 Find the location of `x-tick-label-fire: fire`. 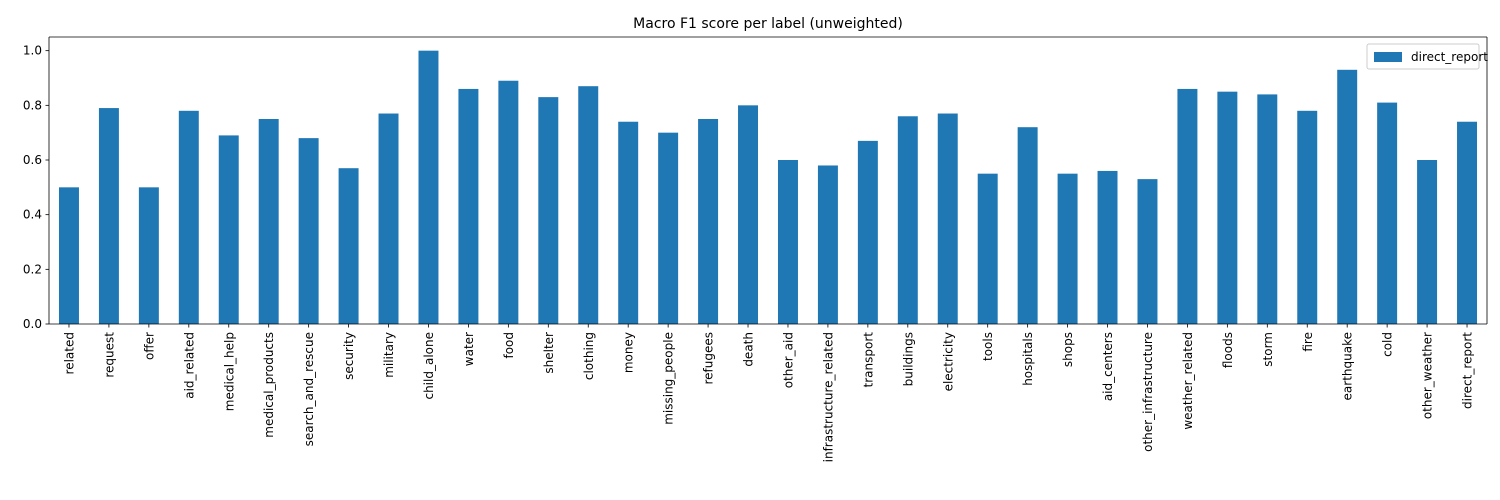

x-tick-label-fire: fire is located at coordinates (1308, 342).